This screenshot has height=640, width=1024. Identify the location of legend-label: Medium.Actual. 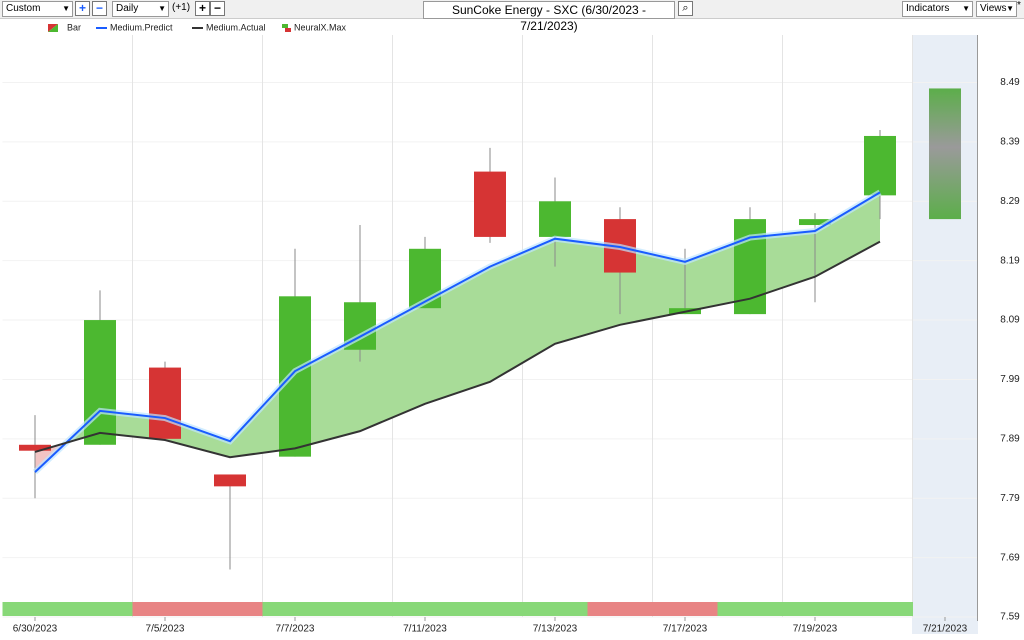
(236, 27).